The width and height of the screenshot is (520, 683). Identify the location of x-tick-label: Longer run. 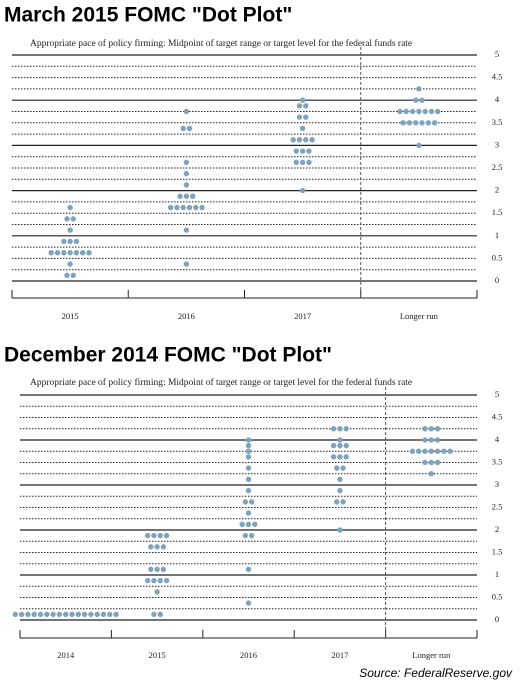
(431, 655).